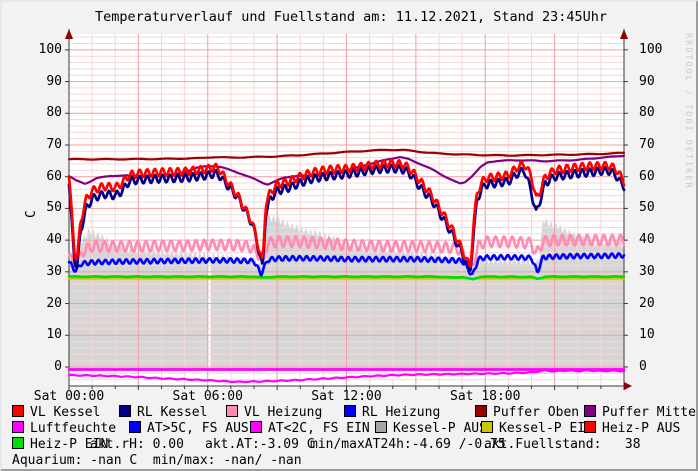 This screenshot has width=698, height=471. Describe the element at coordinates (157, 460) in the screenshot. I see `stat-aquarium: Aquarium: -nan C min/max: -nan/ -nan` at that location.